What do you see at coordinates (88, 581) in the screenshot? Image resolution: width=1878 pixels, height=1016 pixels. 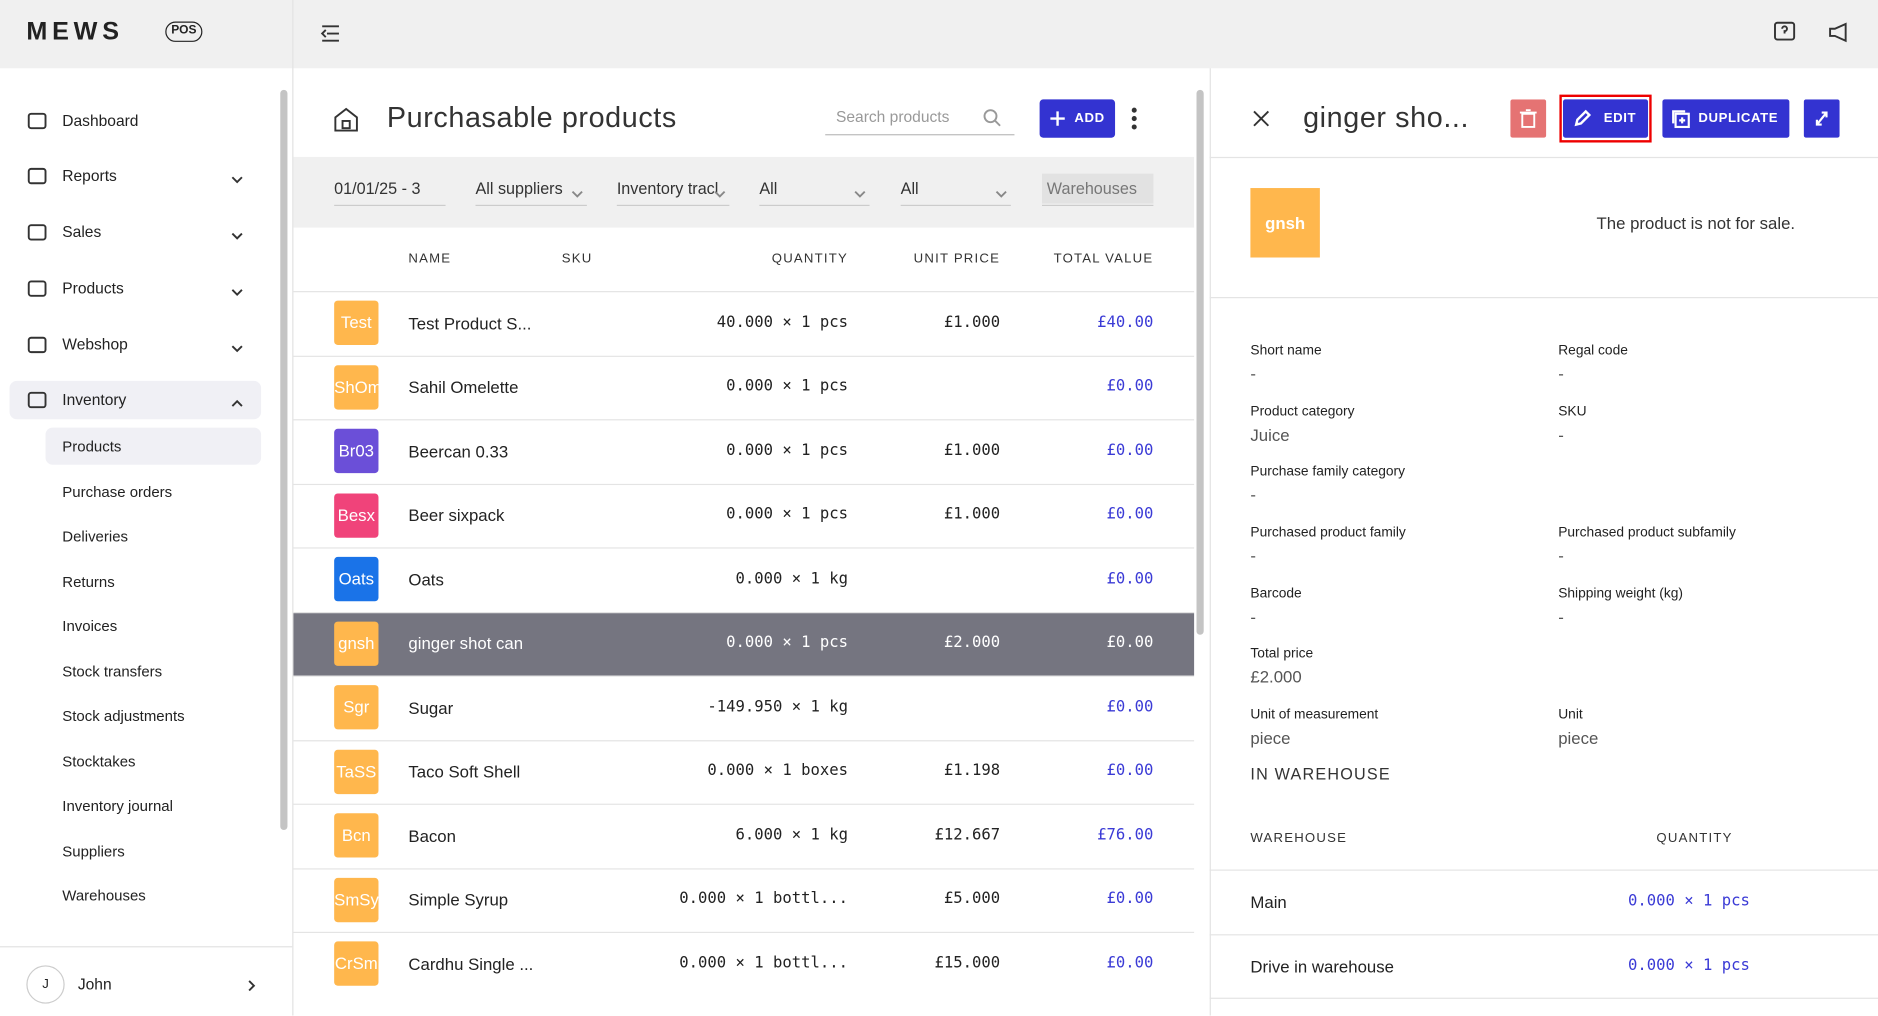 I see `submenu-item: Returns` at bounding box center [88, 581].